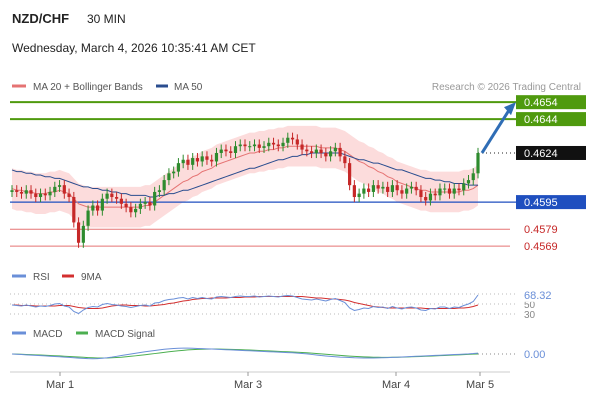  What do you see at coordinates (541, 247) in the screenshot?
I see `level-label-0.4569: 0.4569` at bounding box center [541, 247].